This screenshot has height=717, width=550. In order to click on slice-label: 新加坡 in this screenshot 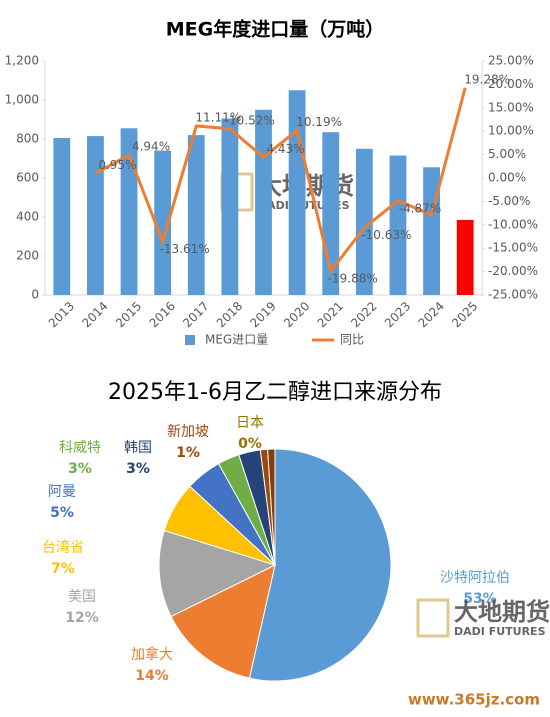, I will do `click(188, 432)`.